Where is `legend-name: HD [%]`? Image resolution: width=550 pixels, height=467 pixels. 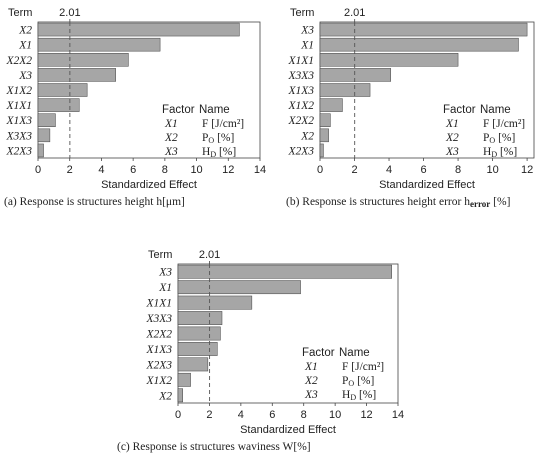 legend-name: HD [%] is located at coordinates (359, 395).